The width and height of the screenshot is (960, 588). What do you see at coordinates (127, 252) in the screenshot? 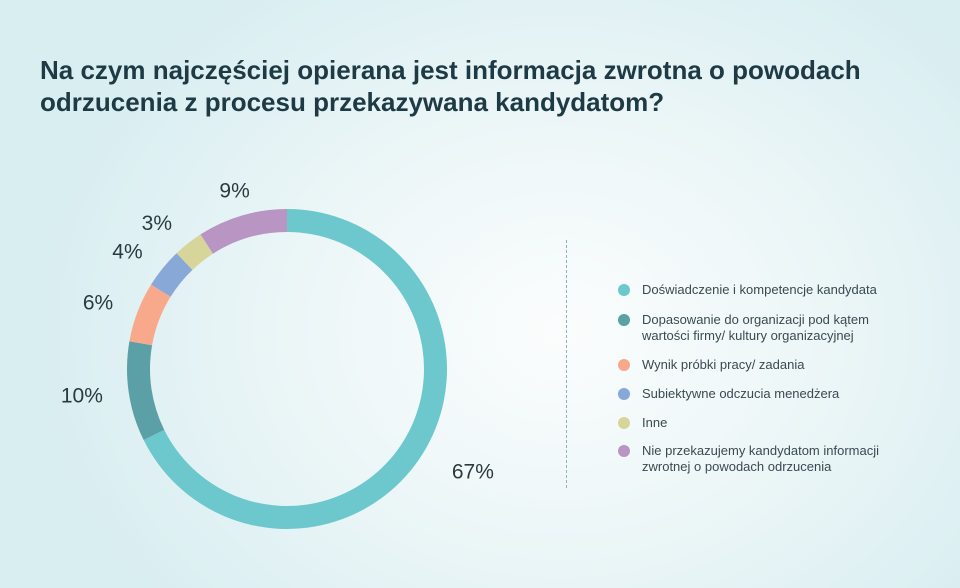
I see `value-label-subiektywne-odczucia-menedzera: 4%` at bounding box center [127, 252].